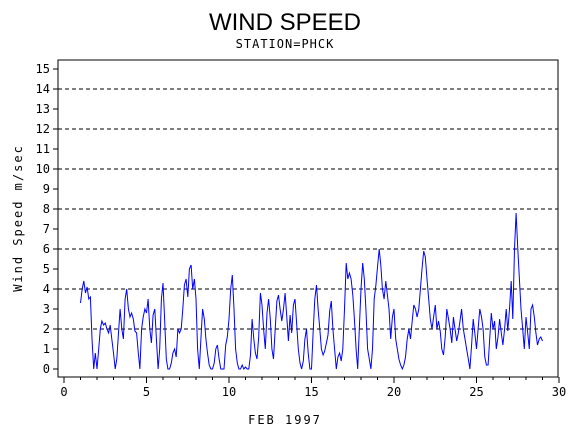  Describe the element at coordinates (46, 349) in the screenshot. I see `y-tick-label: 1` at that location.